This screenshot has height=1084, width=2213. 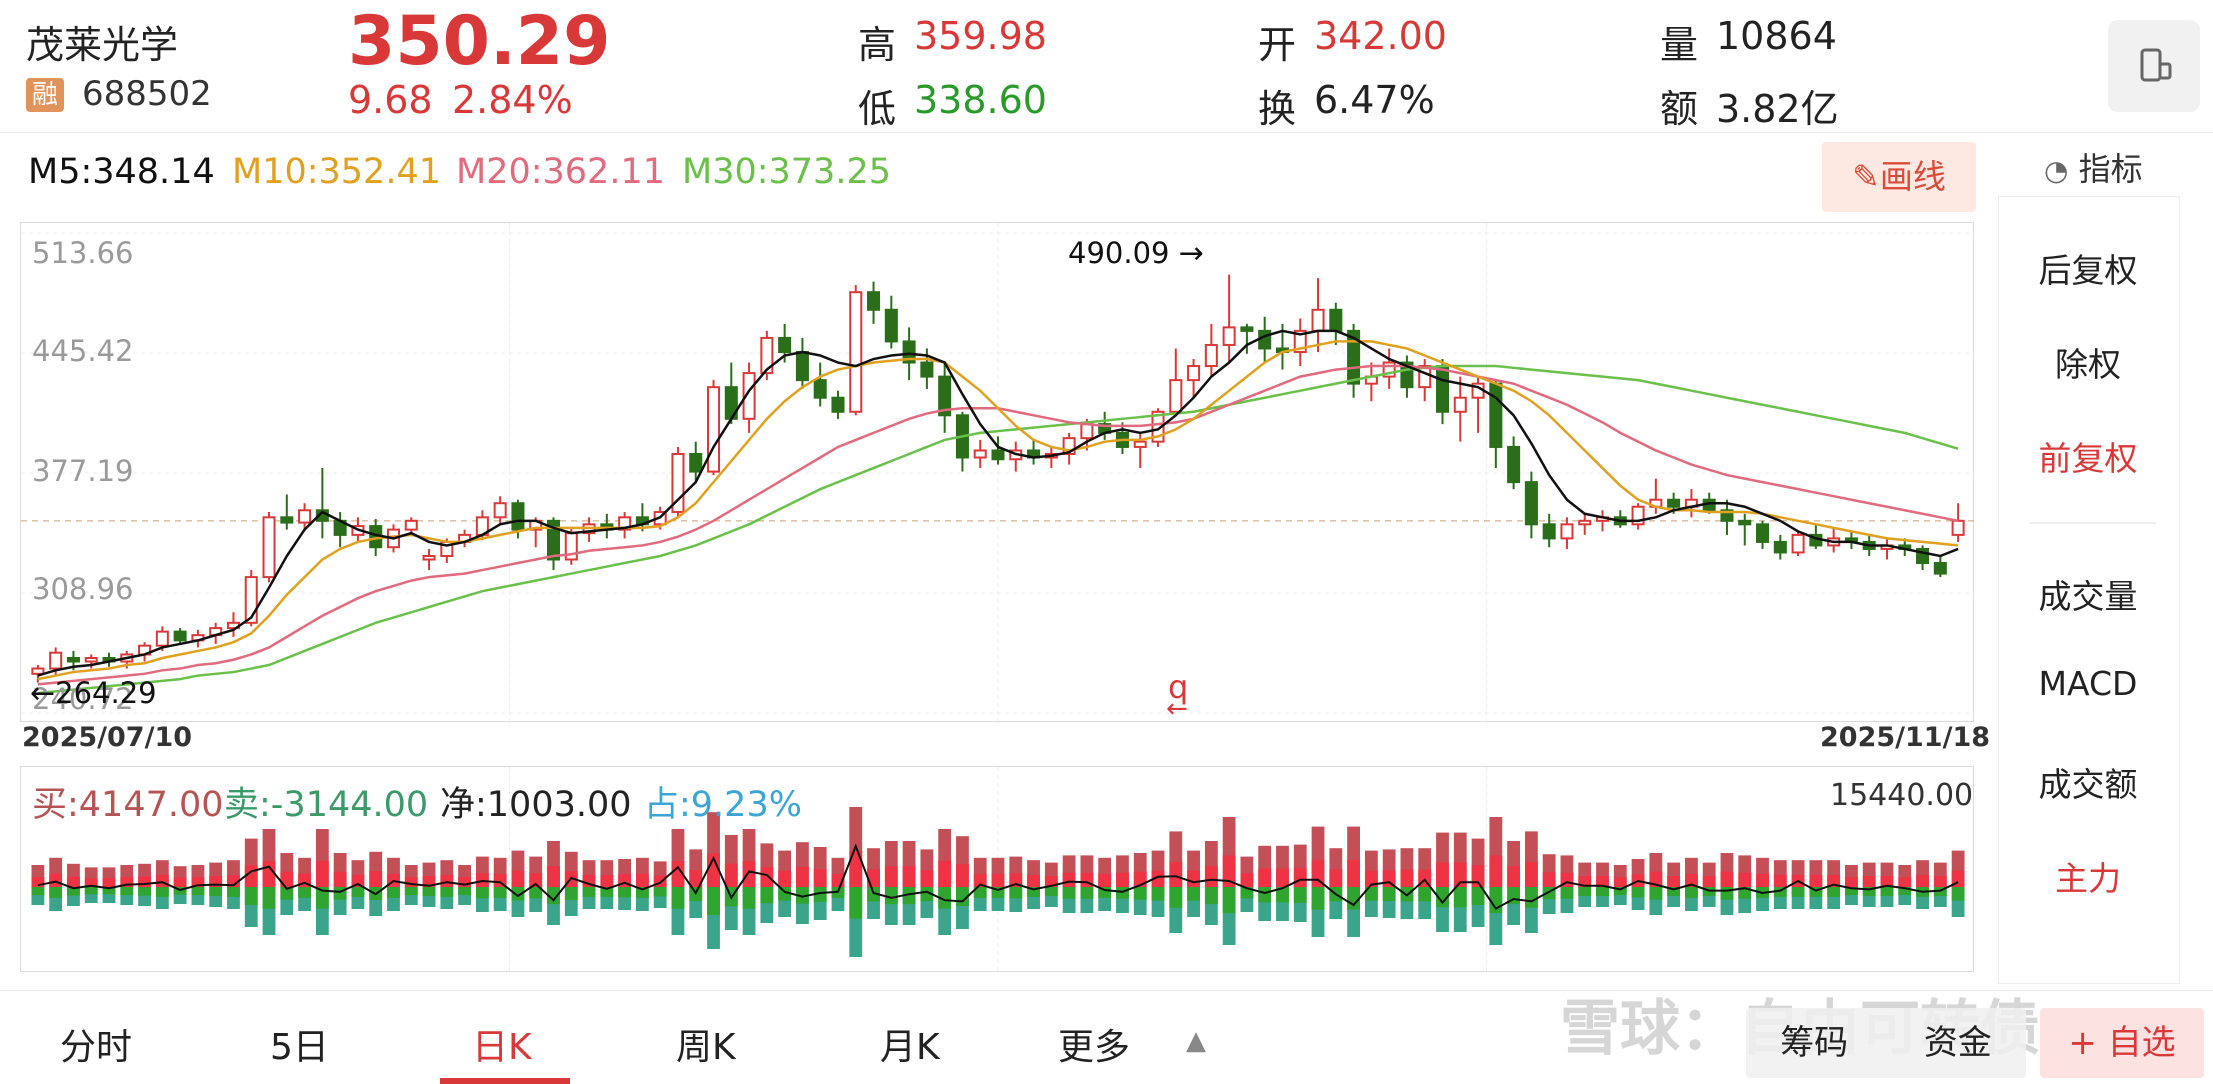 I want to click on y-tick-1: 513.66, so click(x=83, y=253).